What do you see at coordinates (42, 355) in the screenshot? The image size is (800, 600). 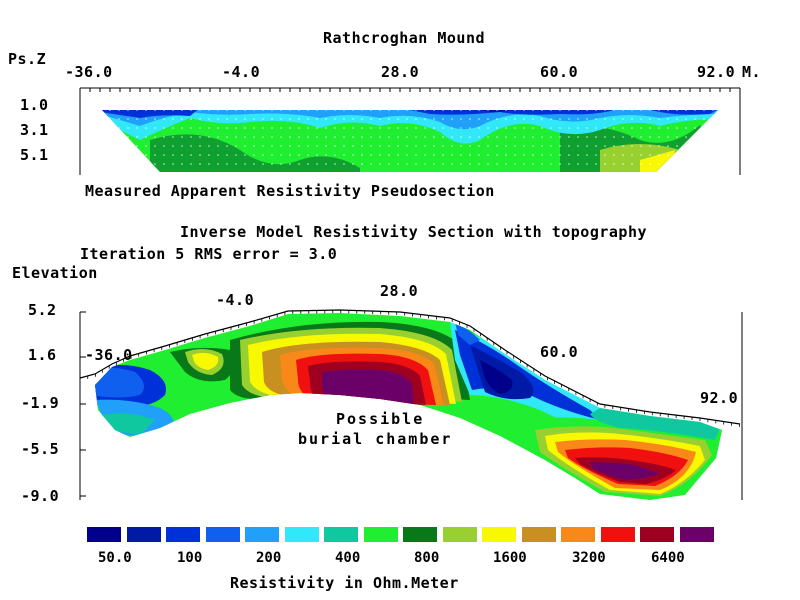 I see `elevation-tick-2: 1.6` at bounding box center [42, 355].